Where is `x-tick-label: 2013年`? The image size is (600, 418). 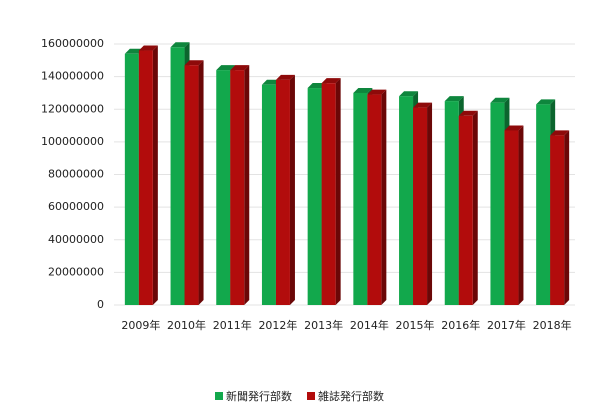
x-tick-label: 2013年 is located at coordinates (323, 325).